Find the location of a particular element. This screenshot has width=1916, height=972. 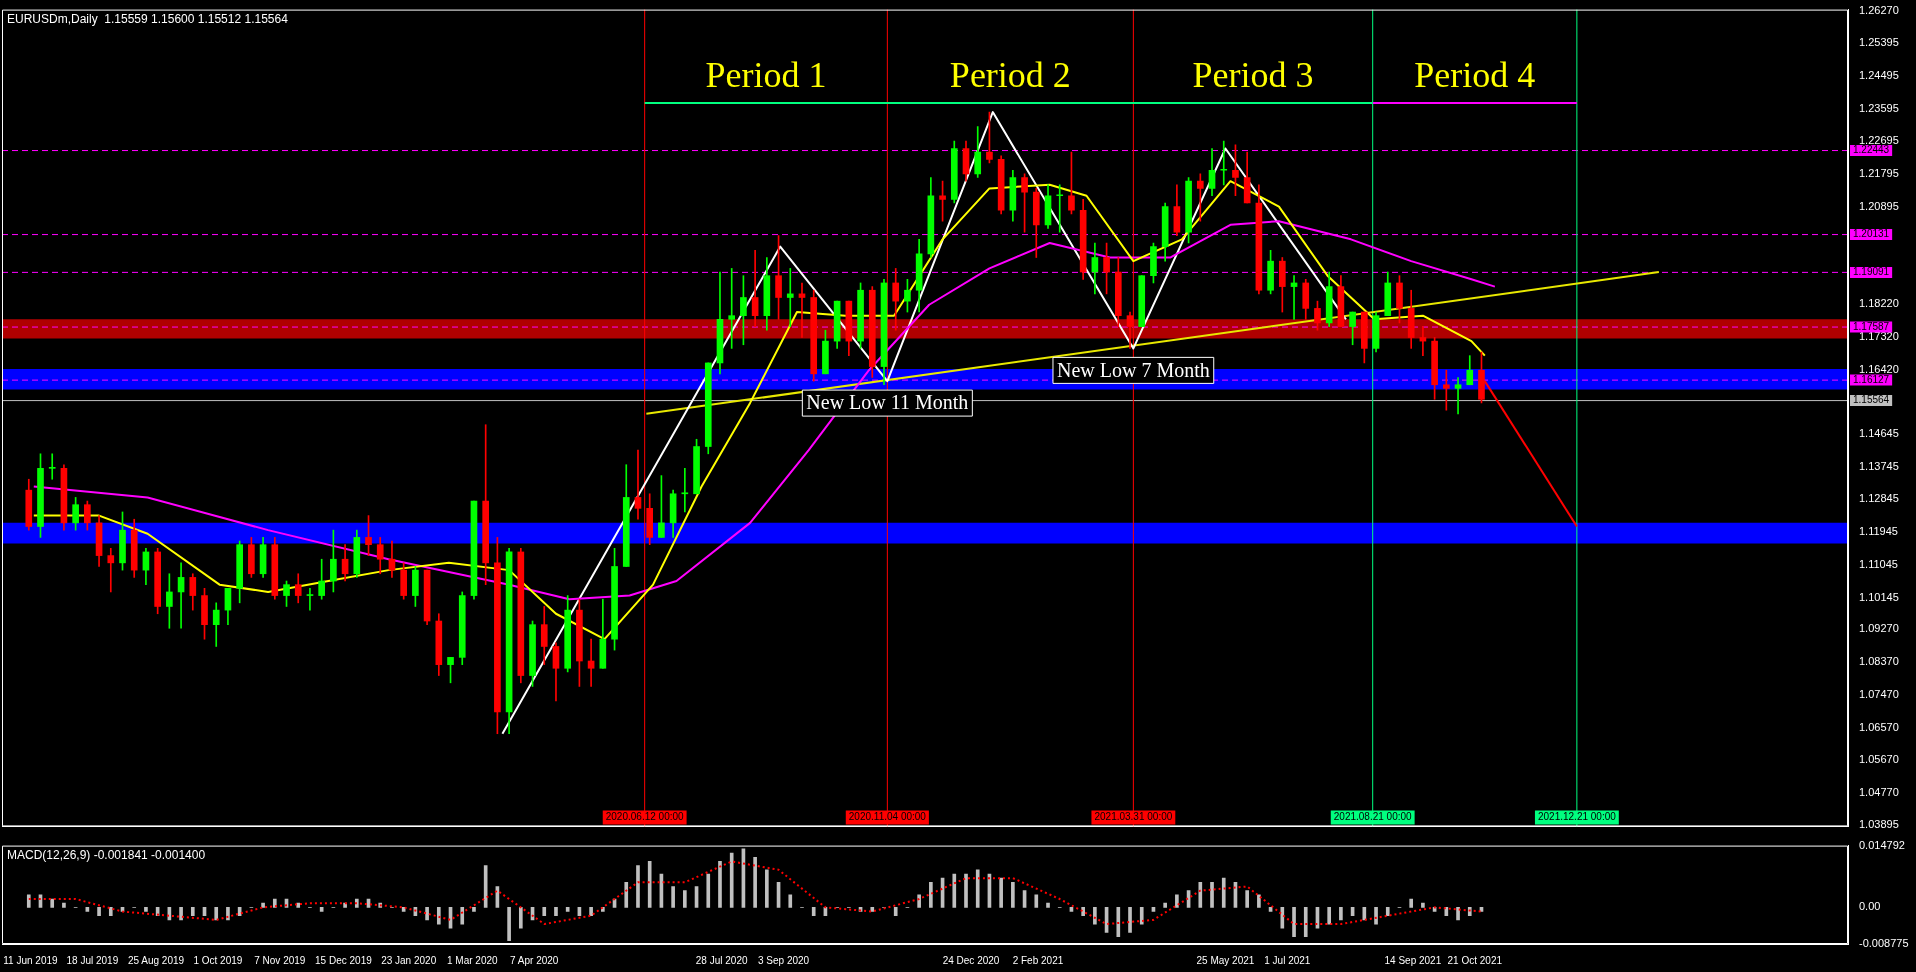

x-tick-label: 21 Oct 2021 is located at coordinates (1475, 960).